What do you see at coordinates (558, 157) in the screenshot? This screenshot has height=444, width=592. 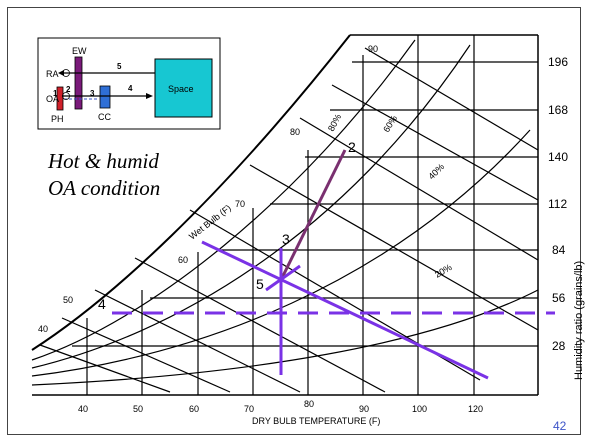 I see `y-tick-140: 140` at bounding box center [558, 157].